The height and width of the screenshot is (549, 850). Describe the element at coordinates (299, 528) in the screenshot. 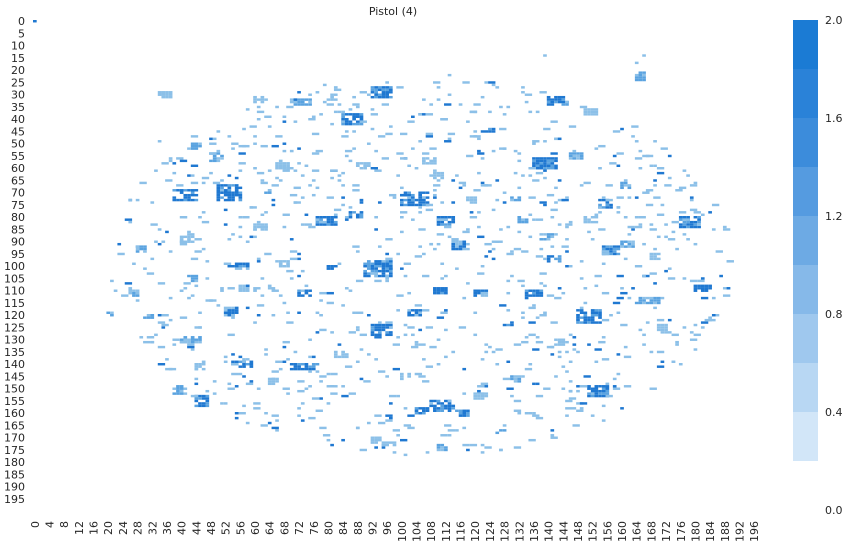

I see `x-tick-label: 72` at that location.